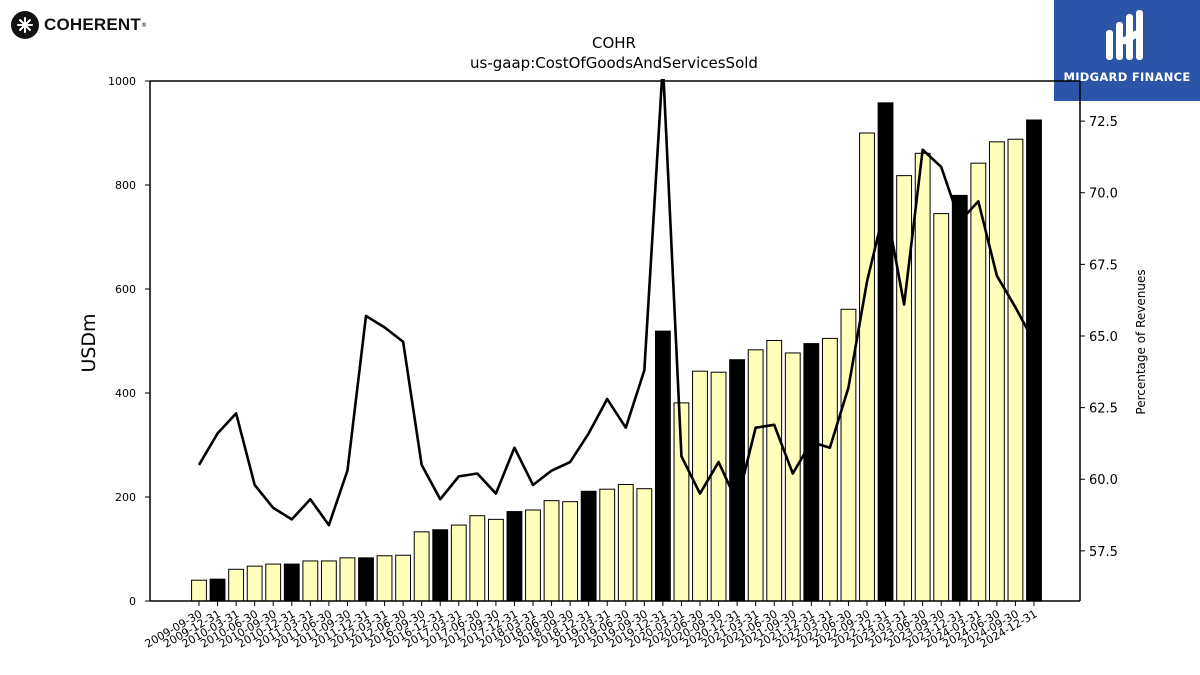 The image size is (1200, 675). Describe the element at coordinates (129, 341) in the screenshot. I see `y-axis-left: 0 200 400 600 800 1000` at that location.